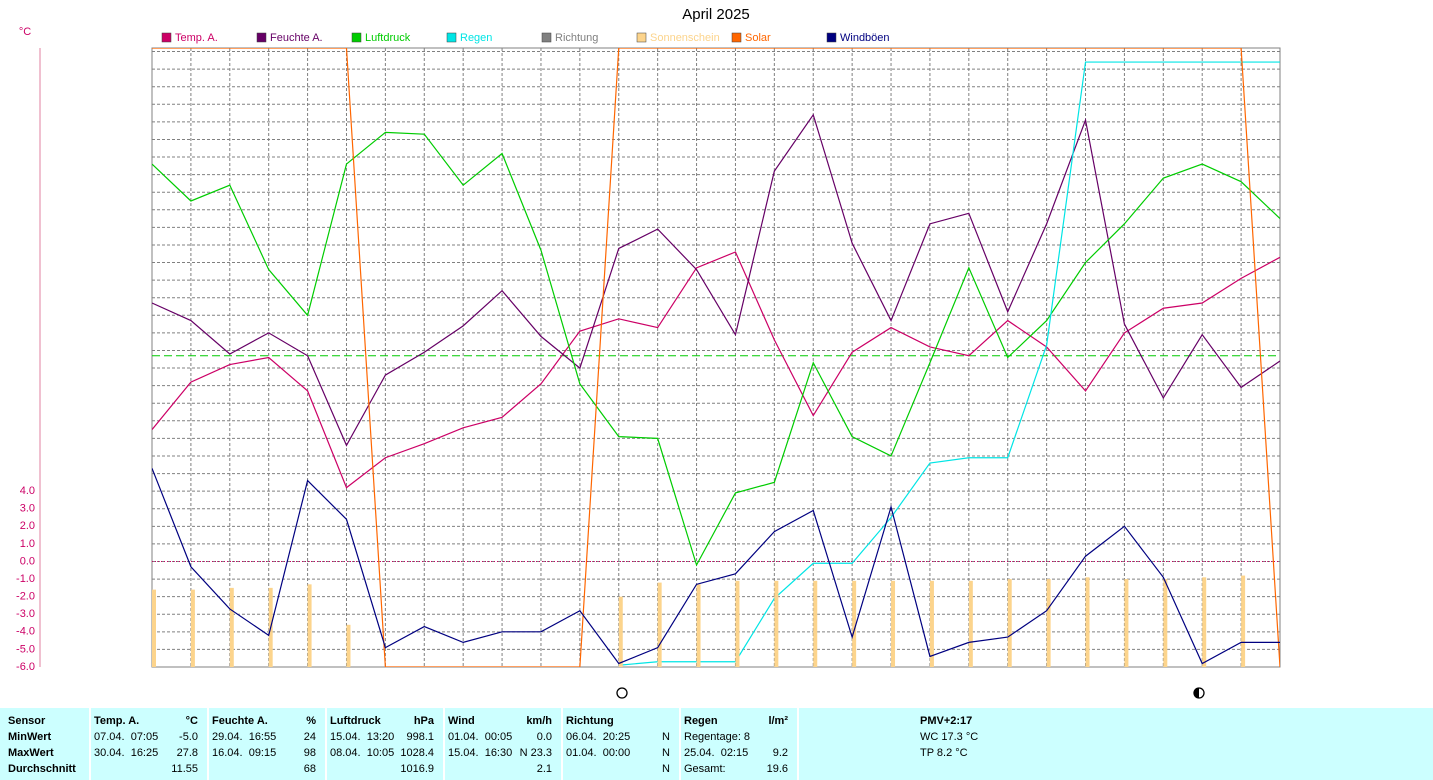 Image resolution: width=1433 pixels, height=780 pixels. I want to click on table-cell: 998.1, so click(420, 737).